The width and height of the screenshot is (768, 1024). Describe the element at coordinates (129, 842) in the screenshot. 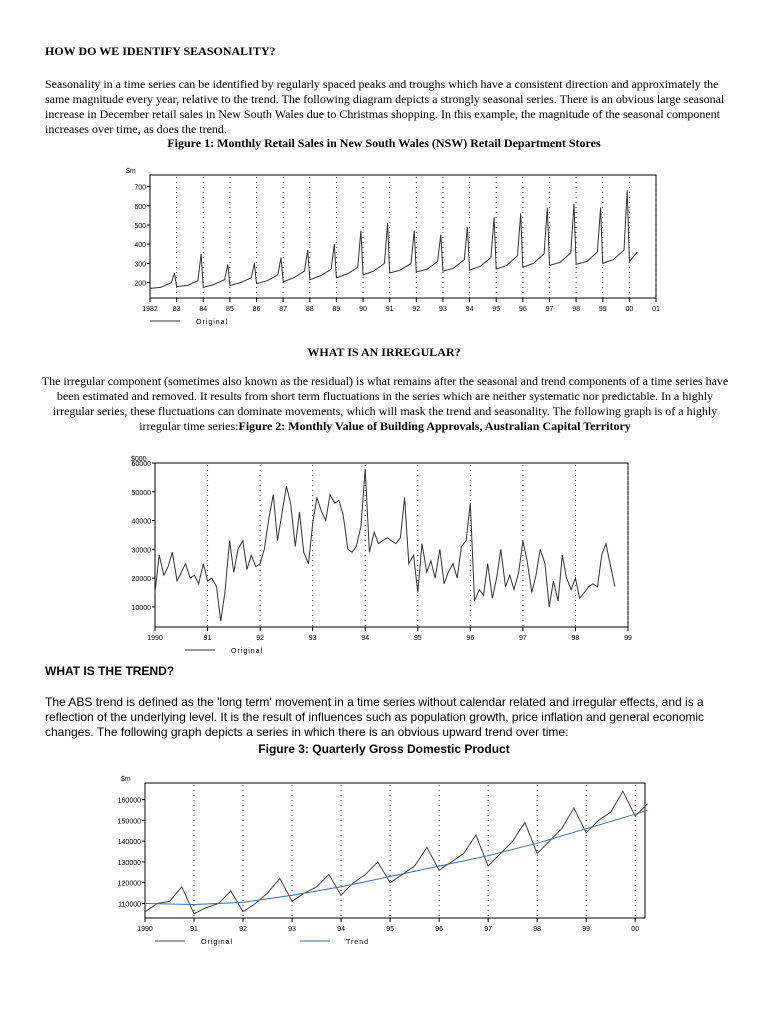

I see `y-tick-label: 140000` at that location.